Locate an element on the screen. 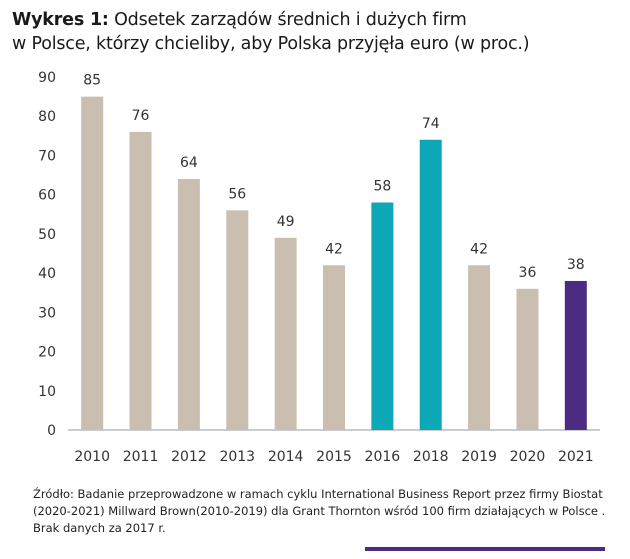  chart-title-prefix: Wykres 1: is located at coordinates (60, 20).